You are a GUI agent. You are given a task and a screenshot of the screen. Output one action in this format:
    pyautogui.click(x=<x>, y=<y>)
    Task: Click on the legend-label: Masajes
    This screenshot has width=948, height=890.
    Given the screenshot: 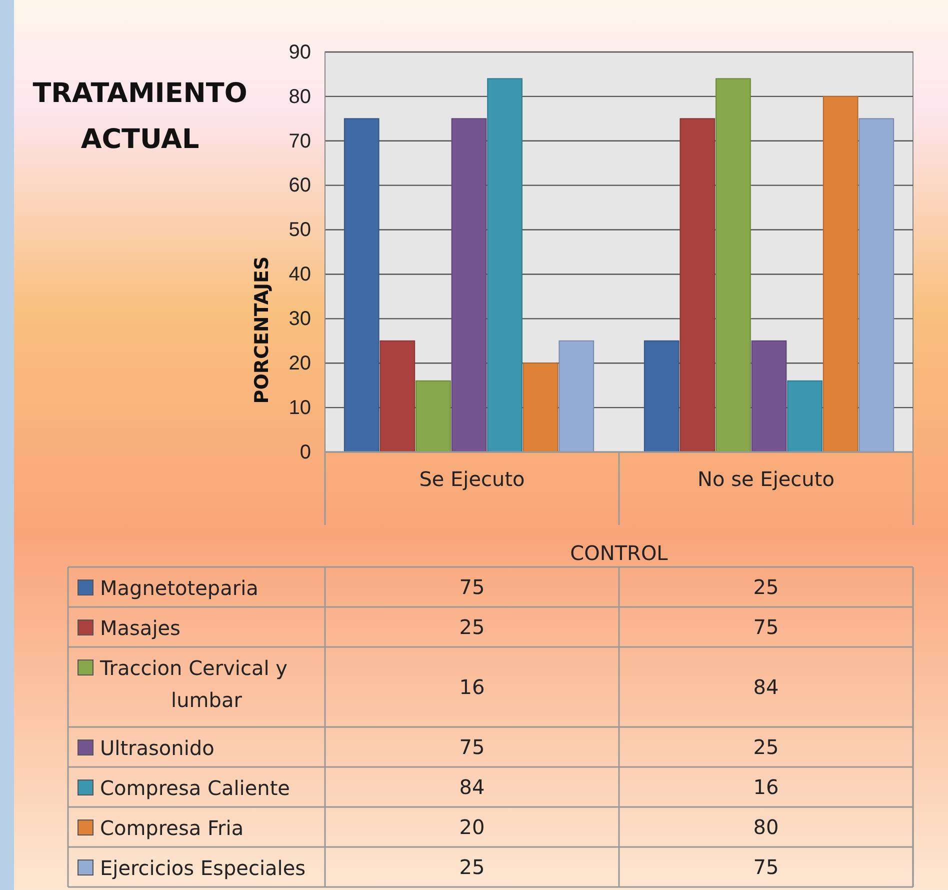 What is the action you would take?
    pyautogui.click(x=140, y=628)
    